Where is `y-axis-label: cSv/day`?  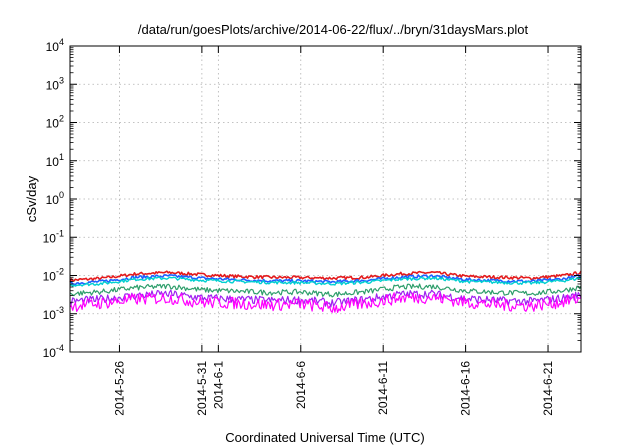 y-axis-label: cSv/day is located at coordinates (31, 198).